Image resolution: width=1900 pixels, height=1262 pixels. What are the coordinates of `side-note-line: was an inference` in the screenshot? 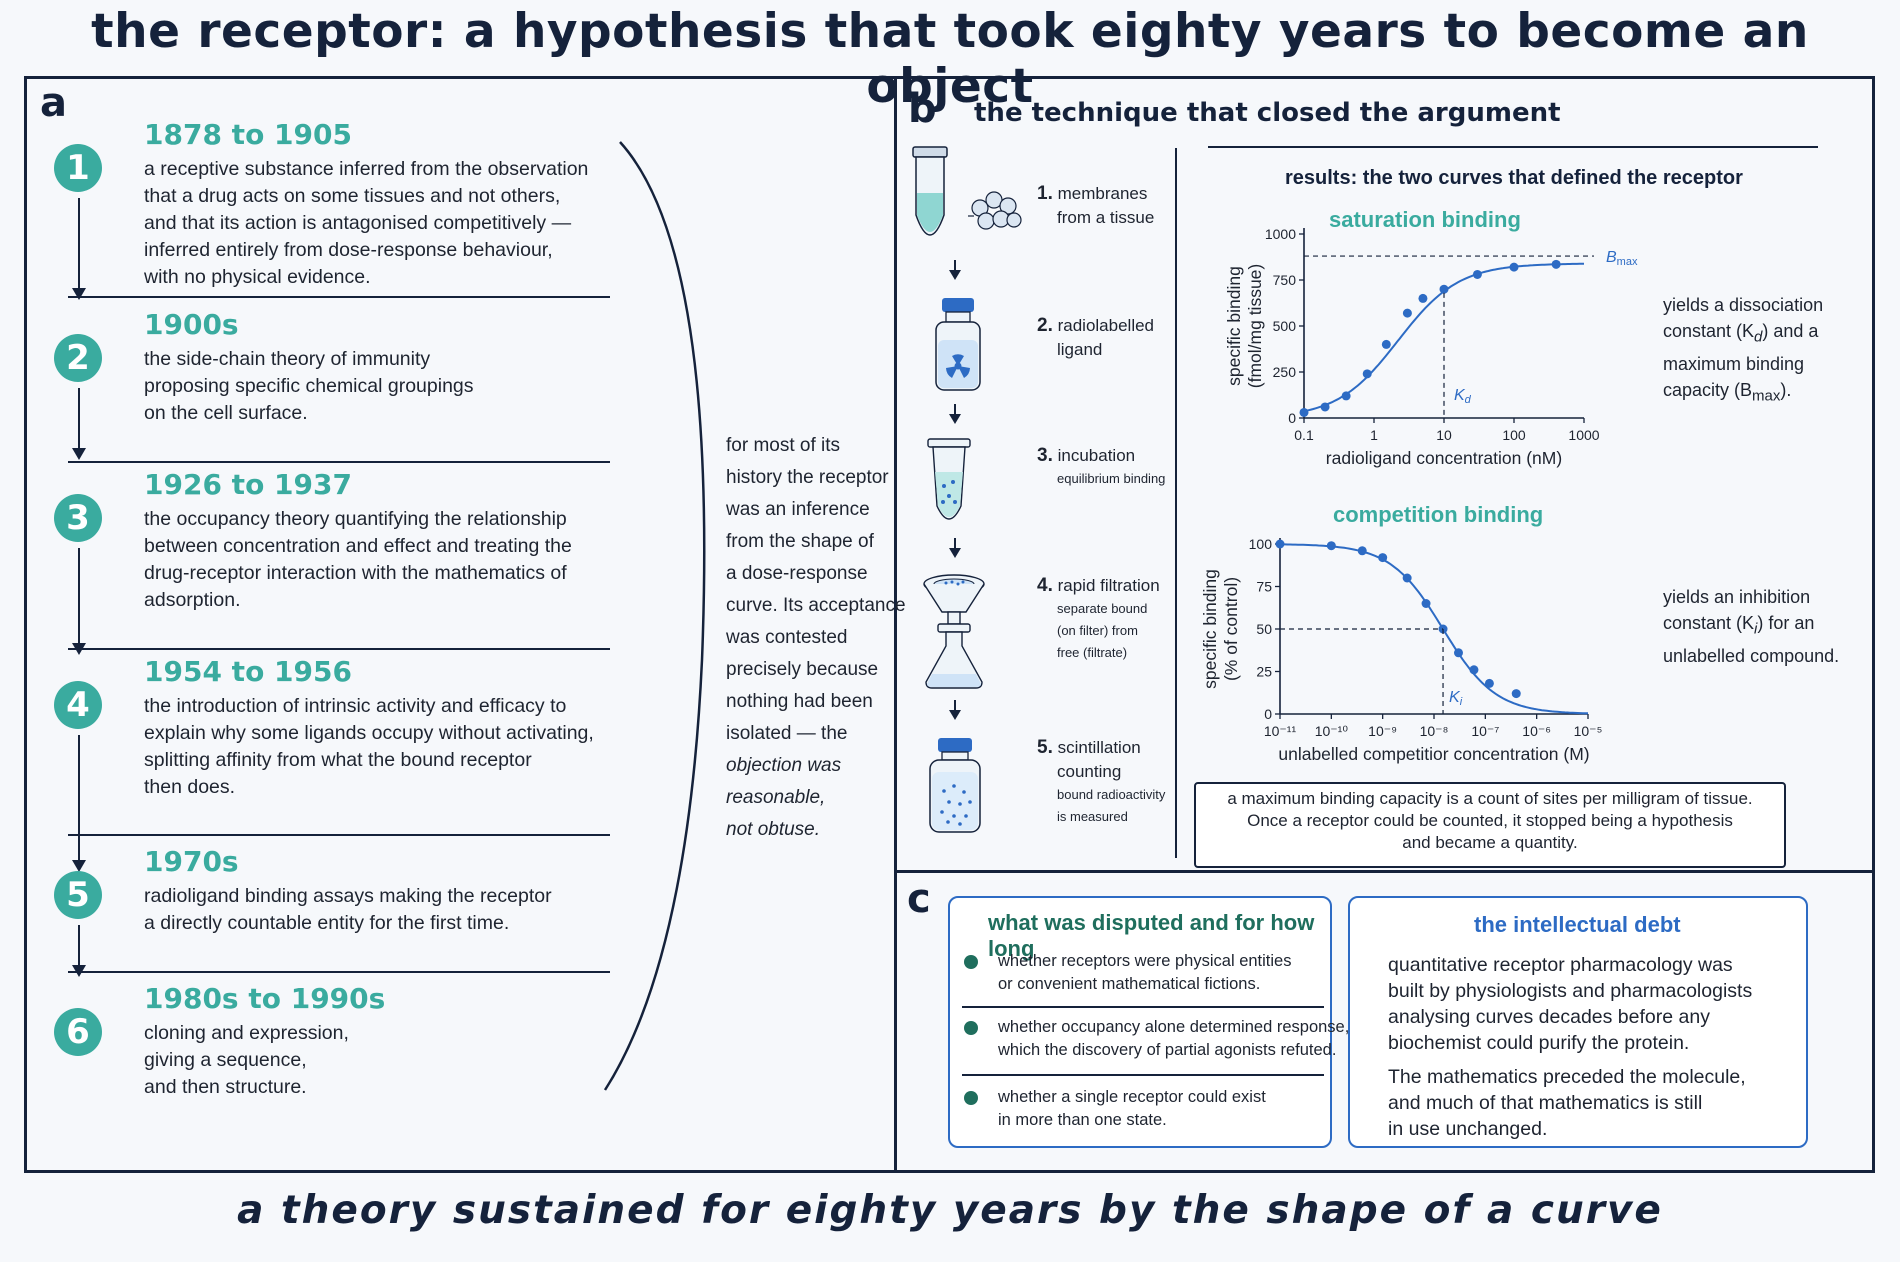 It's located at (798, 509).